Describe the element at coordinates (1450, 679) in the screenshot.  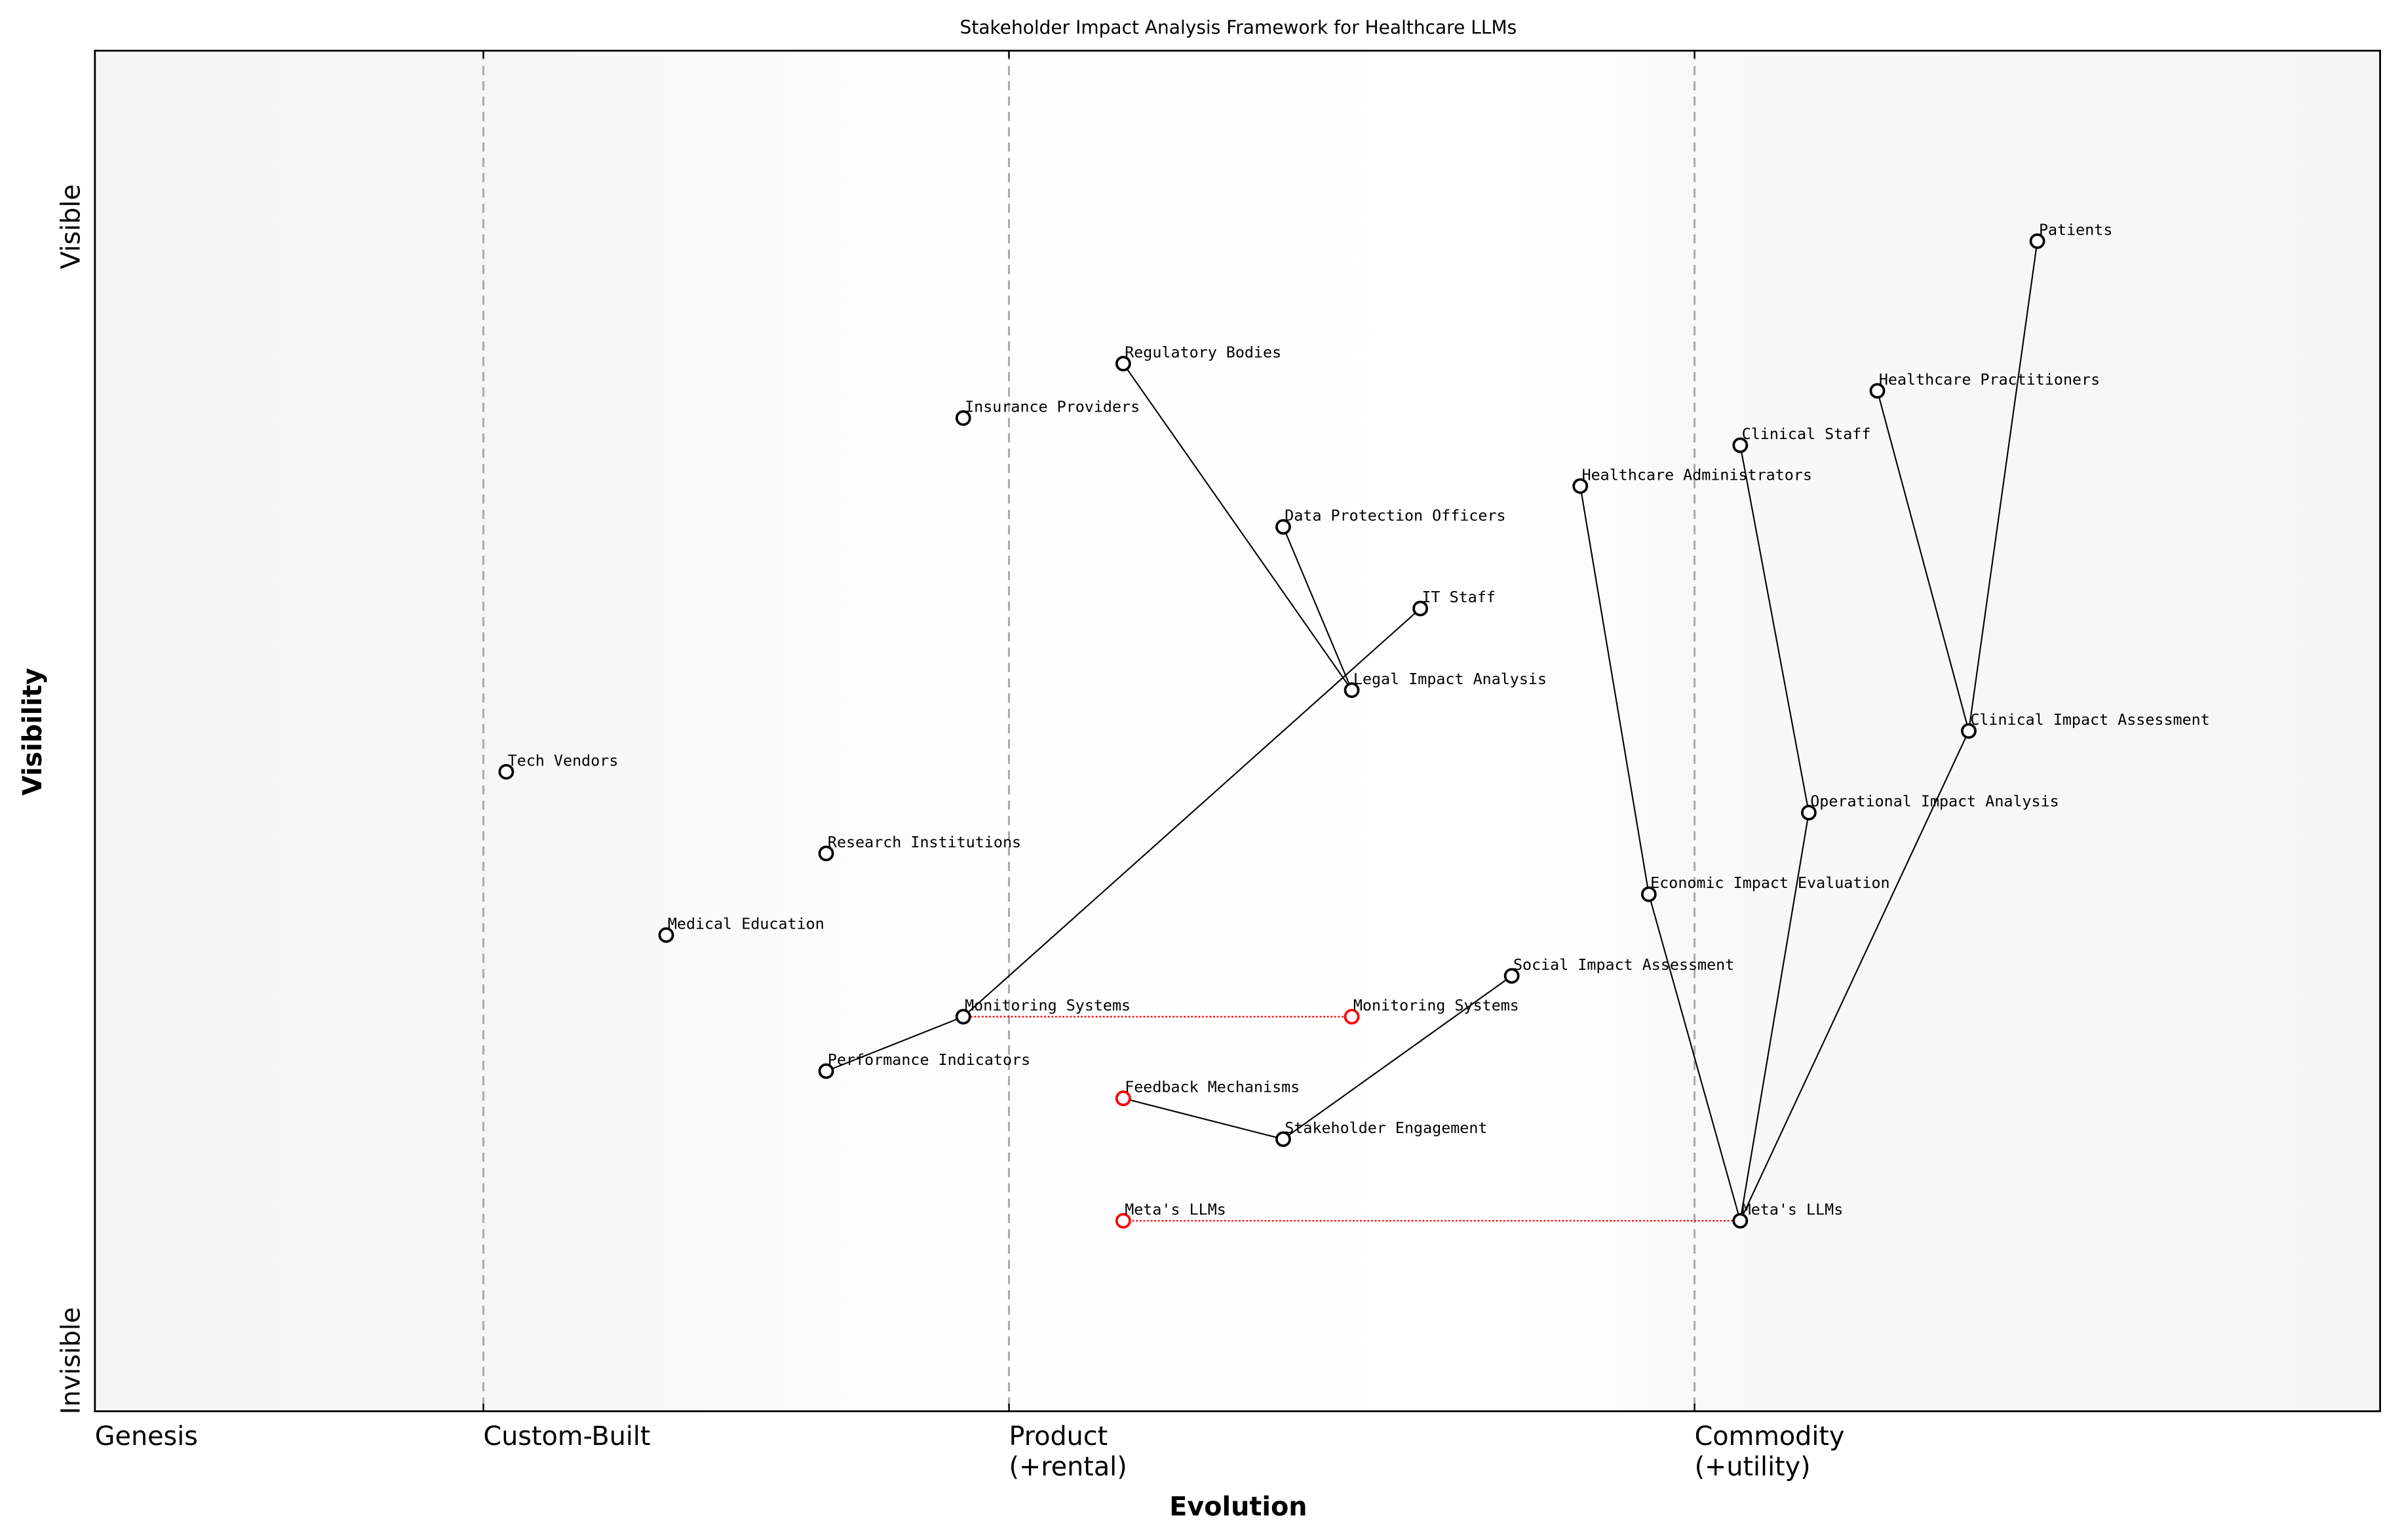
I see `component-label-legal-impact-analysis: Legal Impact Analysis` at that location.